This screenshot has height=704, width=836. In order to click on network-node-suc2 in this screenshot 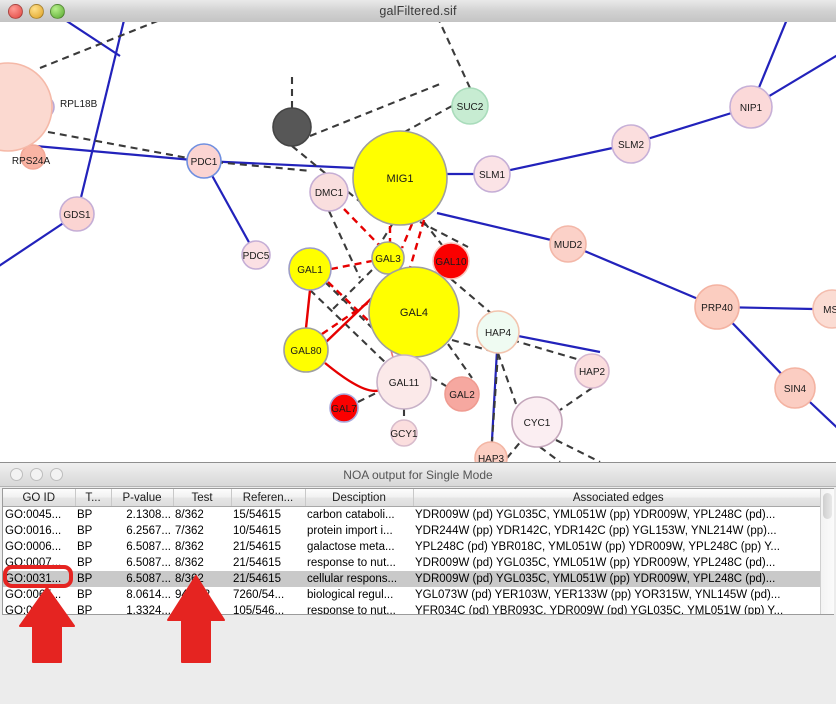, I will do `click(470, 106)`.